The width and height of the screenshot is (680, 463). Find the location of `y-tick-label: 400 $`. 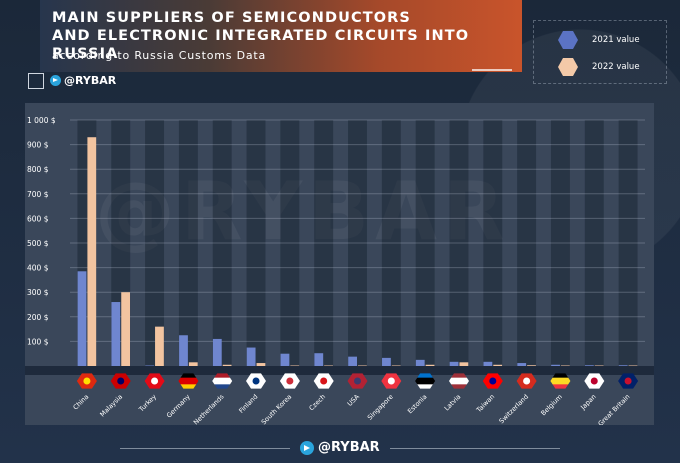

y-tick-label: 400 $ is located at coordinates (38, 268).